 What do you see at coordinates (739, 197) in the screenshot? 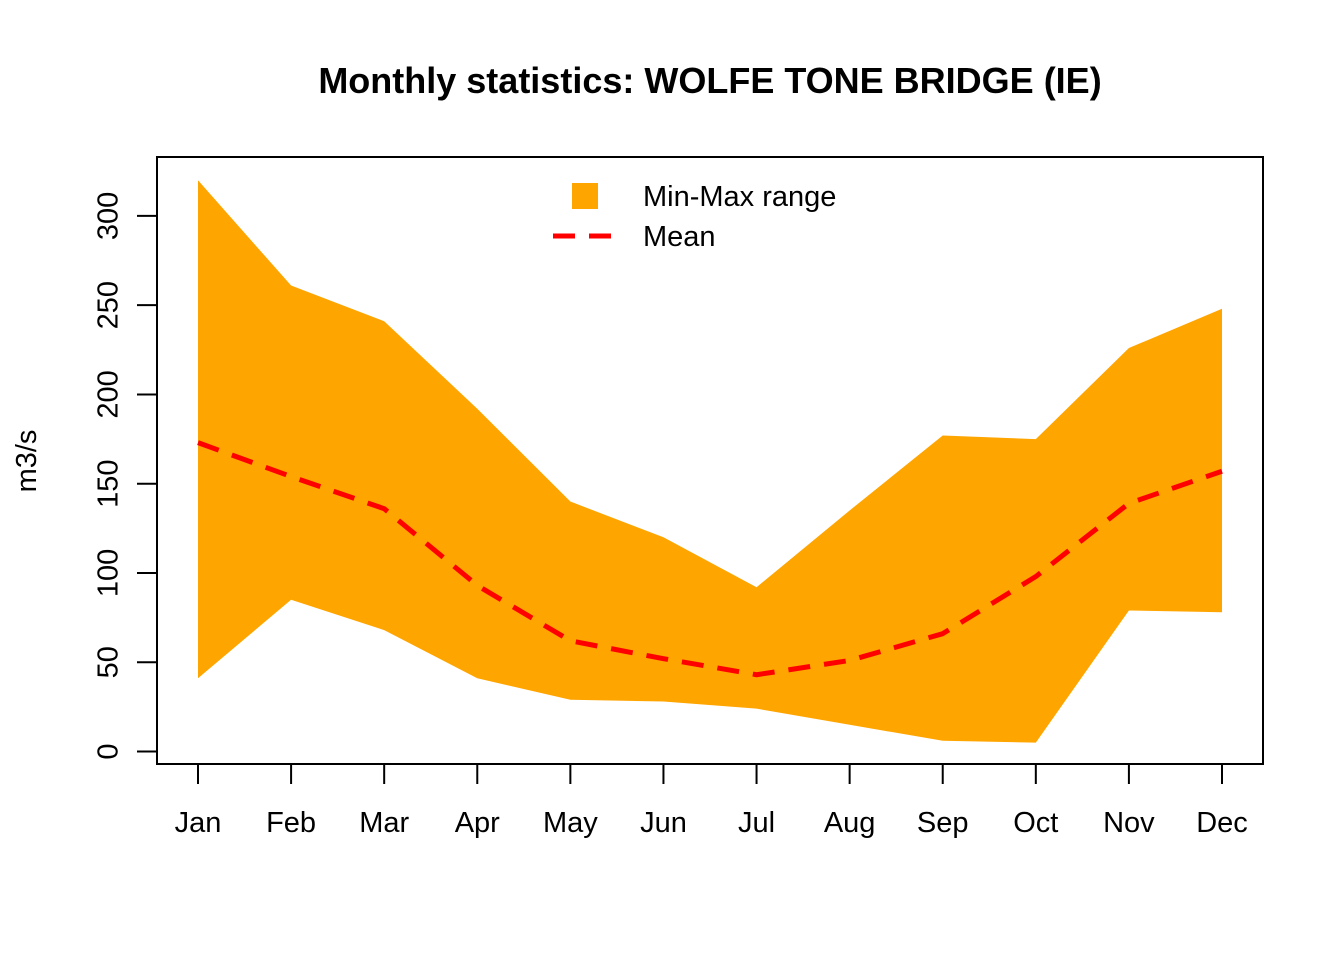
I see `legend-label-min-max: Min-Max range` at bounding box center [739, 197].